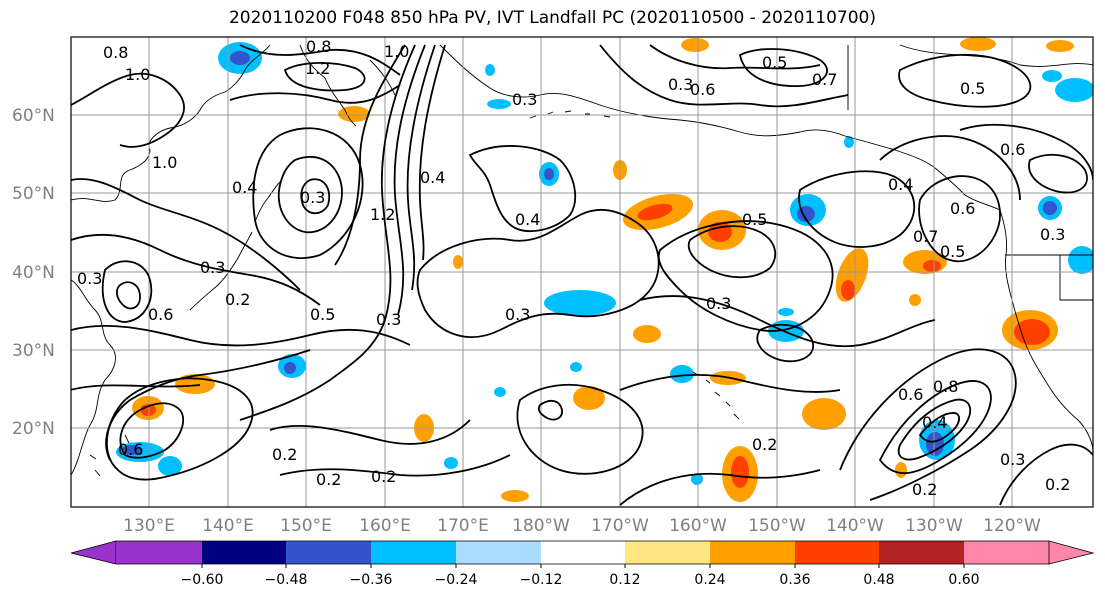 The height and width of the screenshot is (601, 1105). I want to click on lon-label: 170°E, so click(463, 526).